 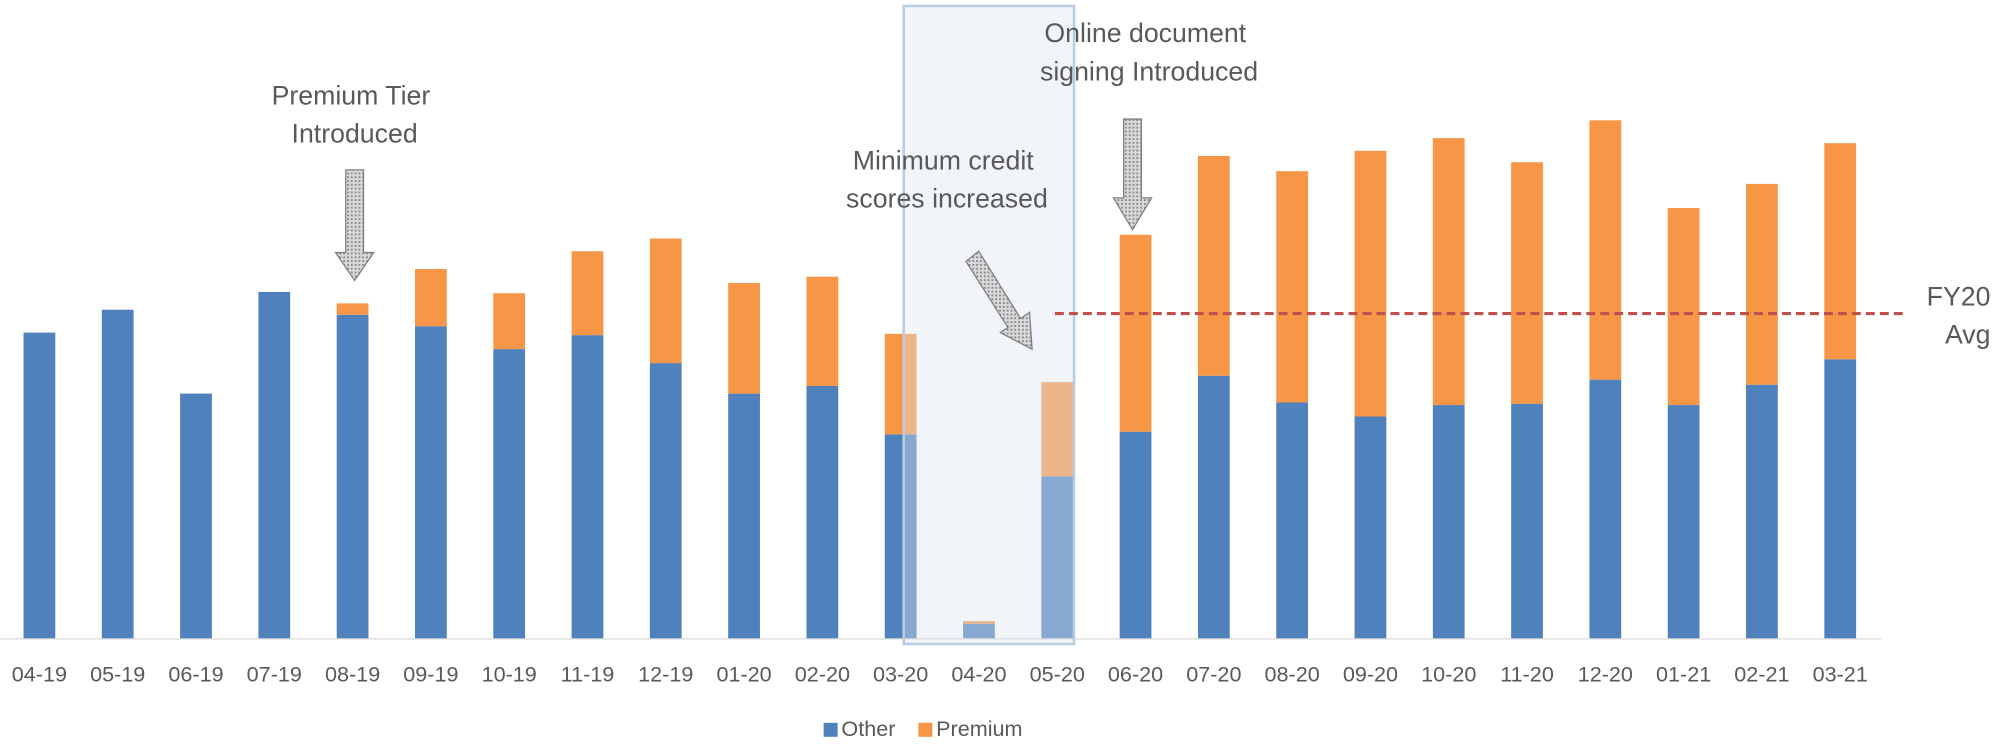 What do you see at coordinates (978, 673) in the screenshot?
I see `x-tick-label: 04-20` at bounding box center [978, 673].